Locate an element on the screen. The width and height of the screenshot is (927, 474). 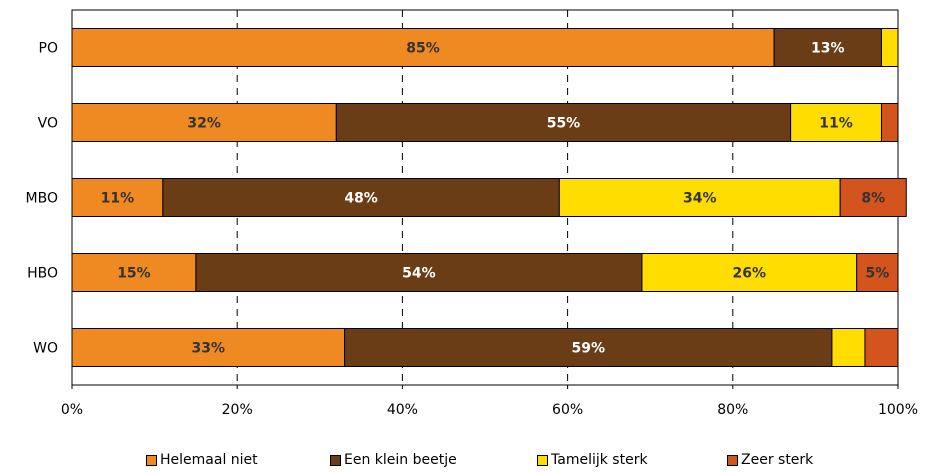
data-label: 26% is located at coordinates (750, 274).